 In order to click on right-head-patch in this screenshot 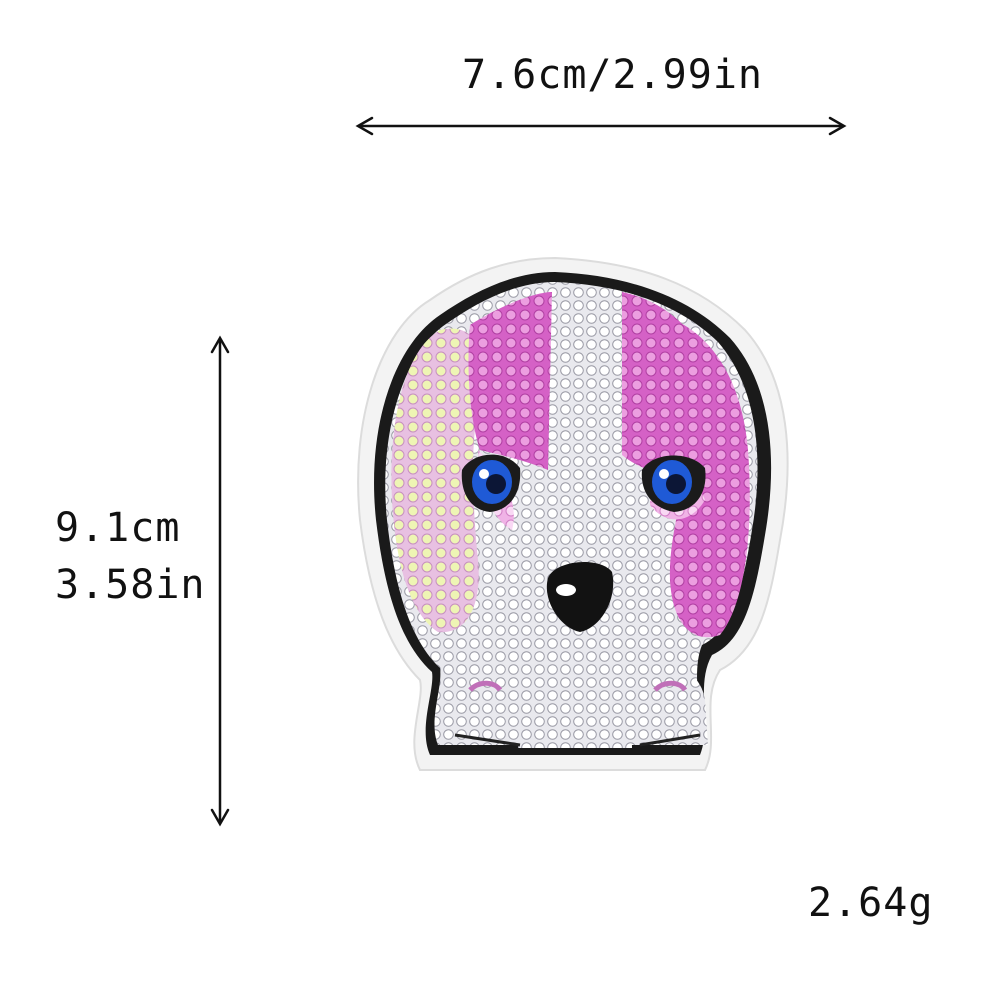, I will do `click(662, 383)`.